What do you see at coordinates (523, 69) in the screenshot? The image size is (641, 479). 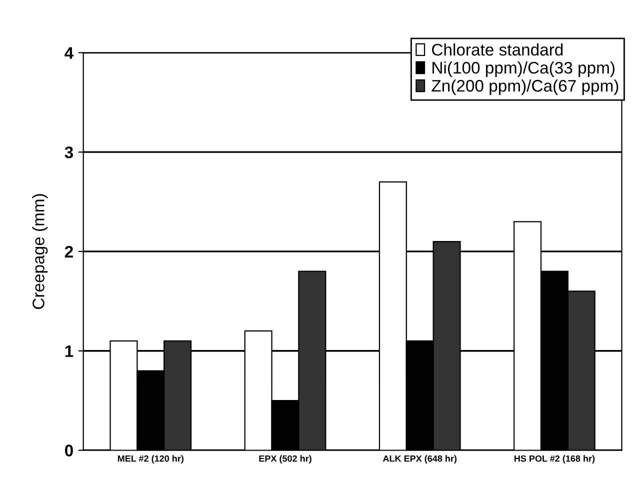 I see `legend-label: Ni(100 ppm)/Ca(33 ppm)` at bounding box center [523, 69].